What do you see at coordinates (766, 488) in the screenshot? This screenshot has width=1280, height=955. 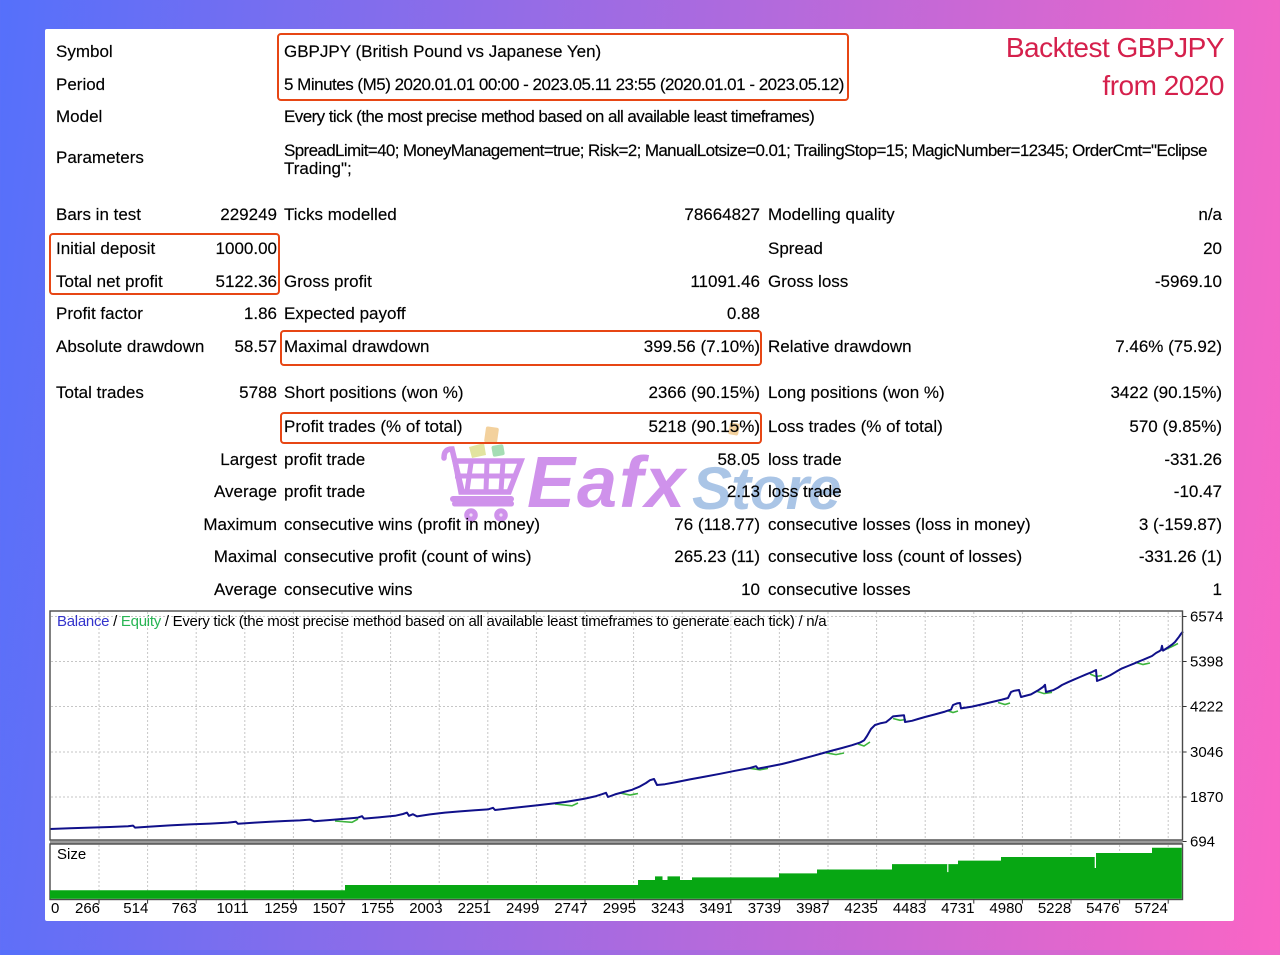 I see `svg-text: Store` at bounding box center [766, 488].